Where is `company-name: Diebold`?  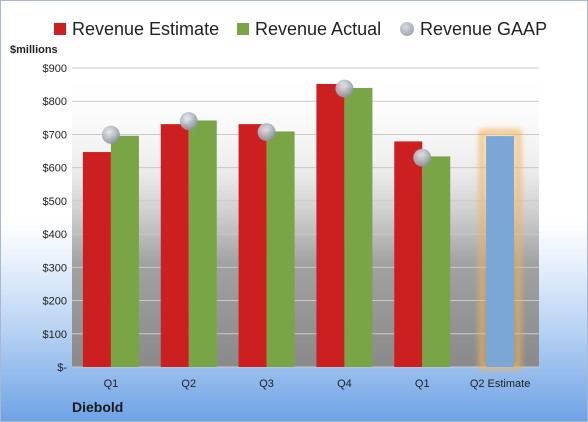
company-name: Diebold is located at coordinates (98, 407).